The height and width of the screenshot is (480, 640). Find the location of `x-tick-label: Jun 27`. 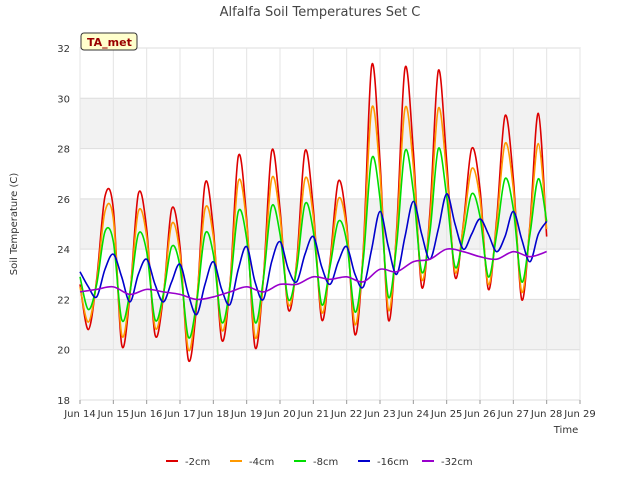

x-tick-label: Jun 27 is located at coordinates (513, 414).